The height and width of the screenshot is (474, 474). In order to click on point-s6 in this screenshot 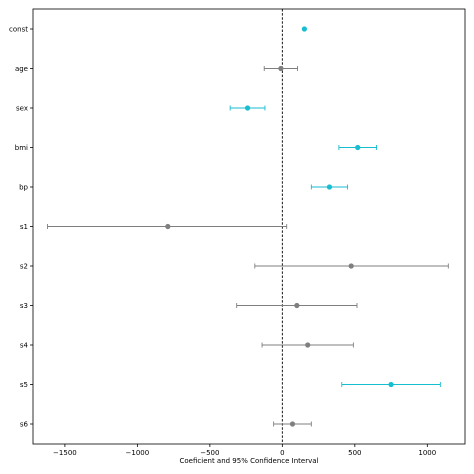, I will do `click(292, 424)`.